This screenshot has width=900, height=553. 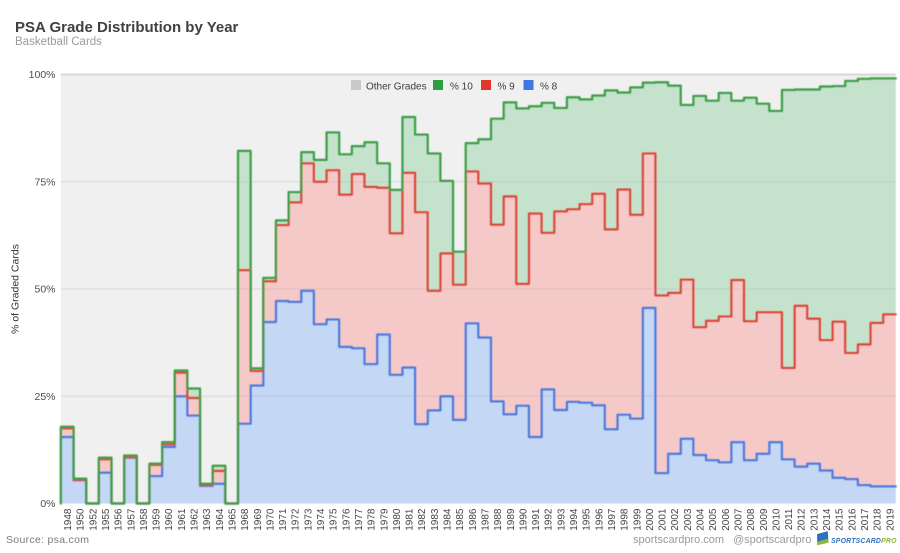 I want to click on svg-text: 2013, so click(x=814, y=519).